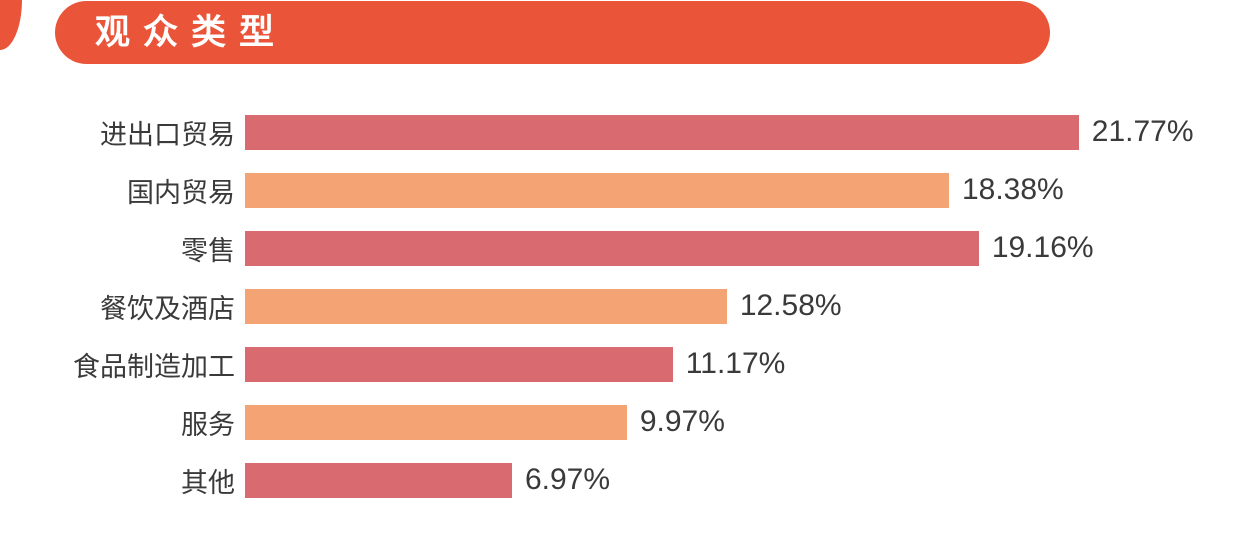 The height and width of the screenshot is (533, 1239). What do you see at coordinates (1142, 131) in the screenshot?
I see `value-label: 21.77%` at bounding box center [1142, 131].